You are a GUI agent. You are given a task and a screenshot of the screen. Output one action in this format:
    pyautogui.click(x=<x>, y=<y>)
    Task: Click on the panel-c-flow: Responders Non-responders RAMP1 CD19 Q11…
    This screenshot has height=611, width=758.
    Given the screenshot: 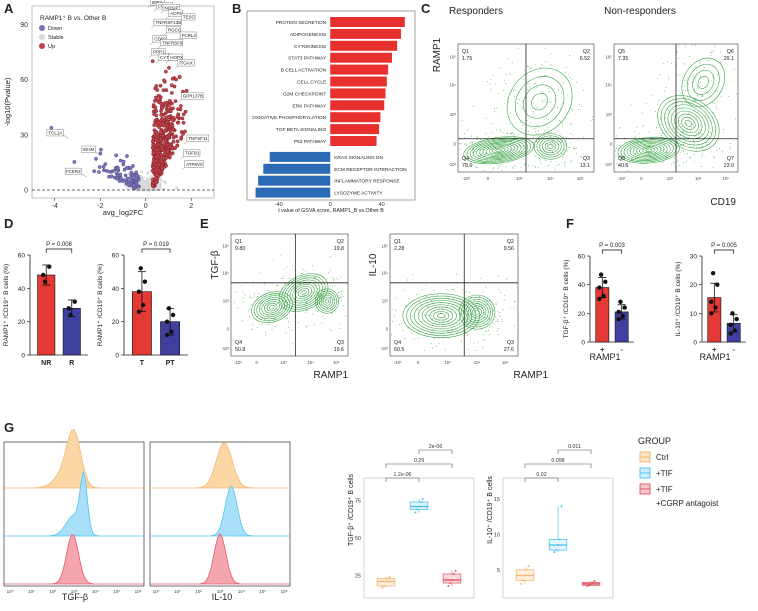 What is the action you would take?
    pyautogui.click(x=585, y=107)
    